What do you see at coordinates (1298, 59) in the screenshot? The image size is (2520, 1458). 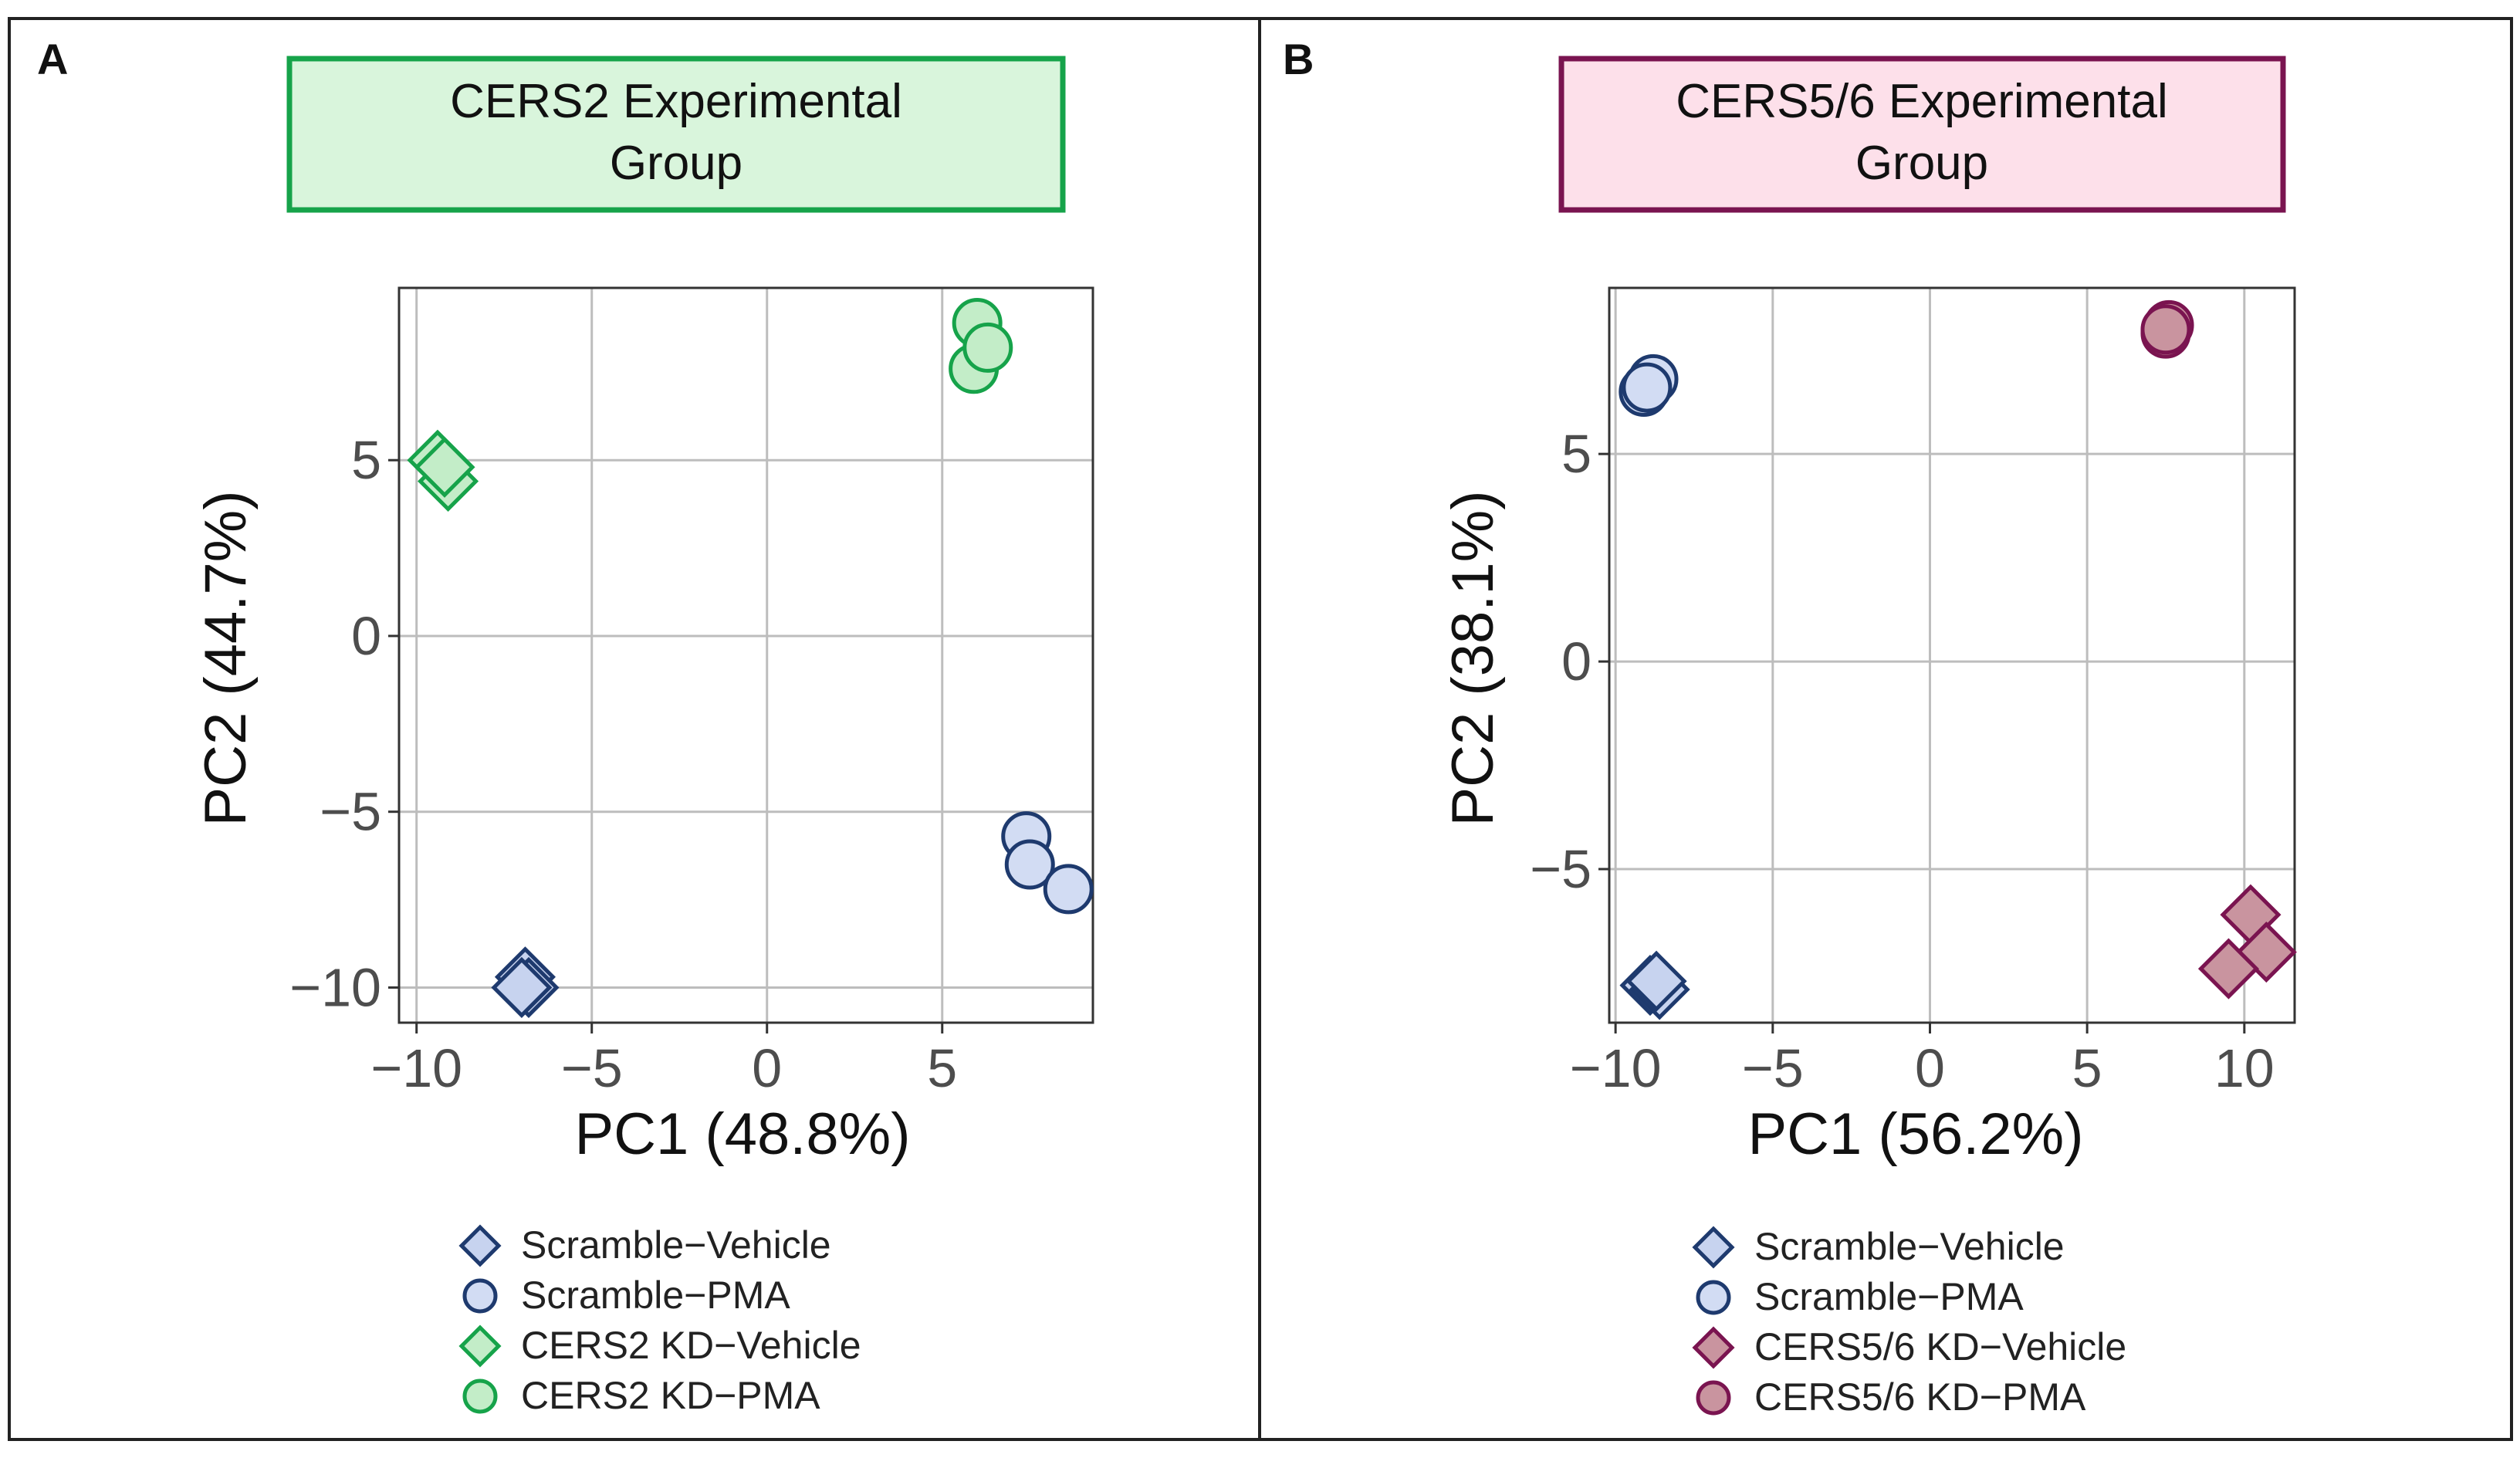 I see `panel-label: B` at bounding box center [1298, 59].